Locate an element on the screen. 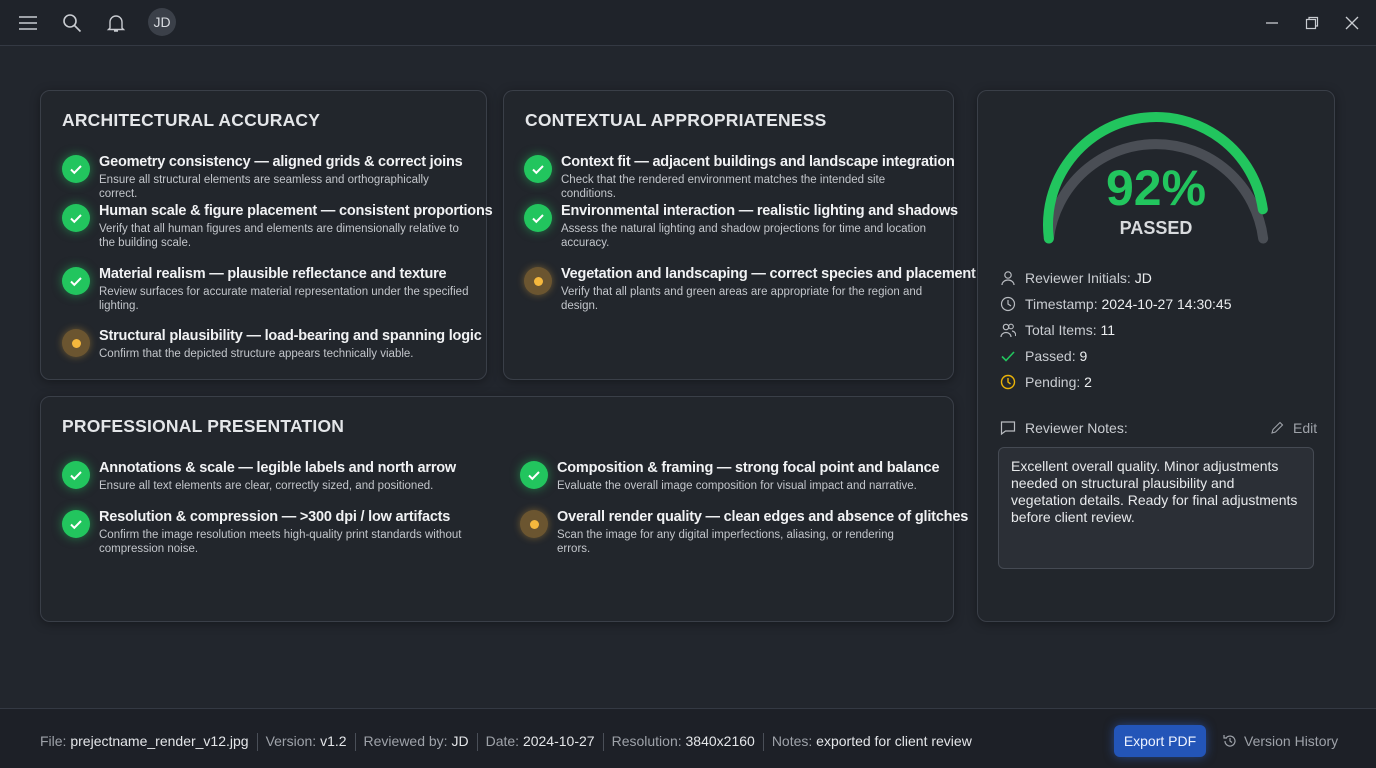 This screenshot has height=768, width=1376. resolution-value: 3840x2160 is located at coordinates (720, 741).